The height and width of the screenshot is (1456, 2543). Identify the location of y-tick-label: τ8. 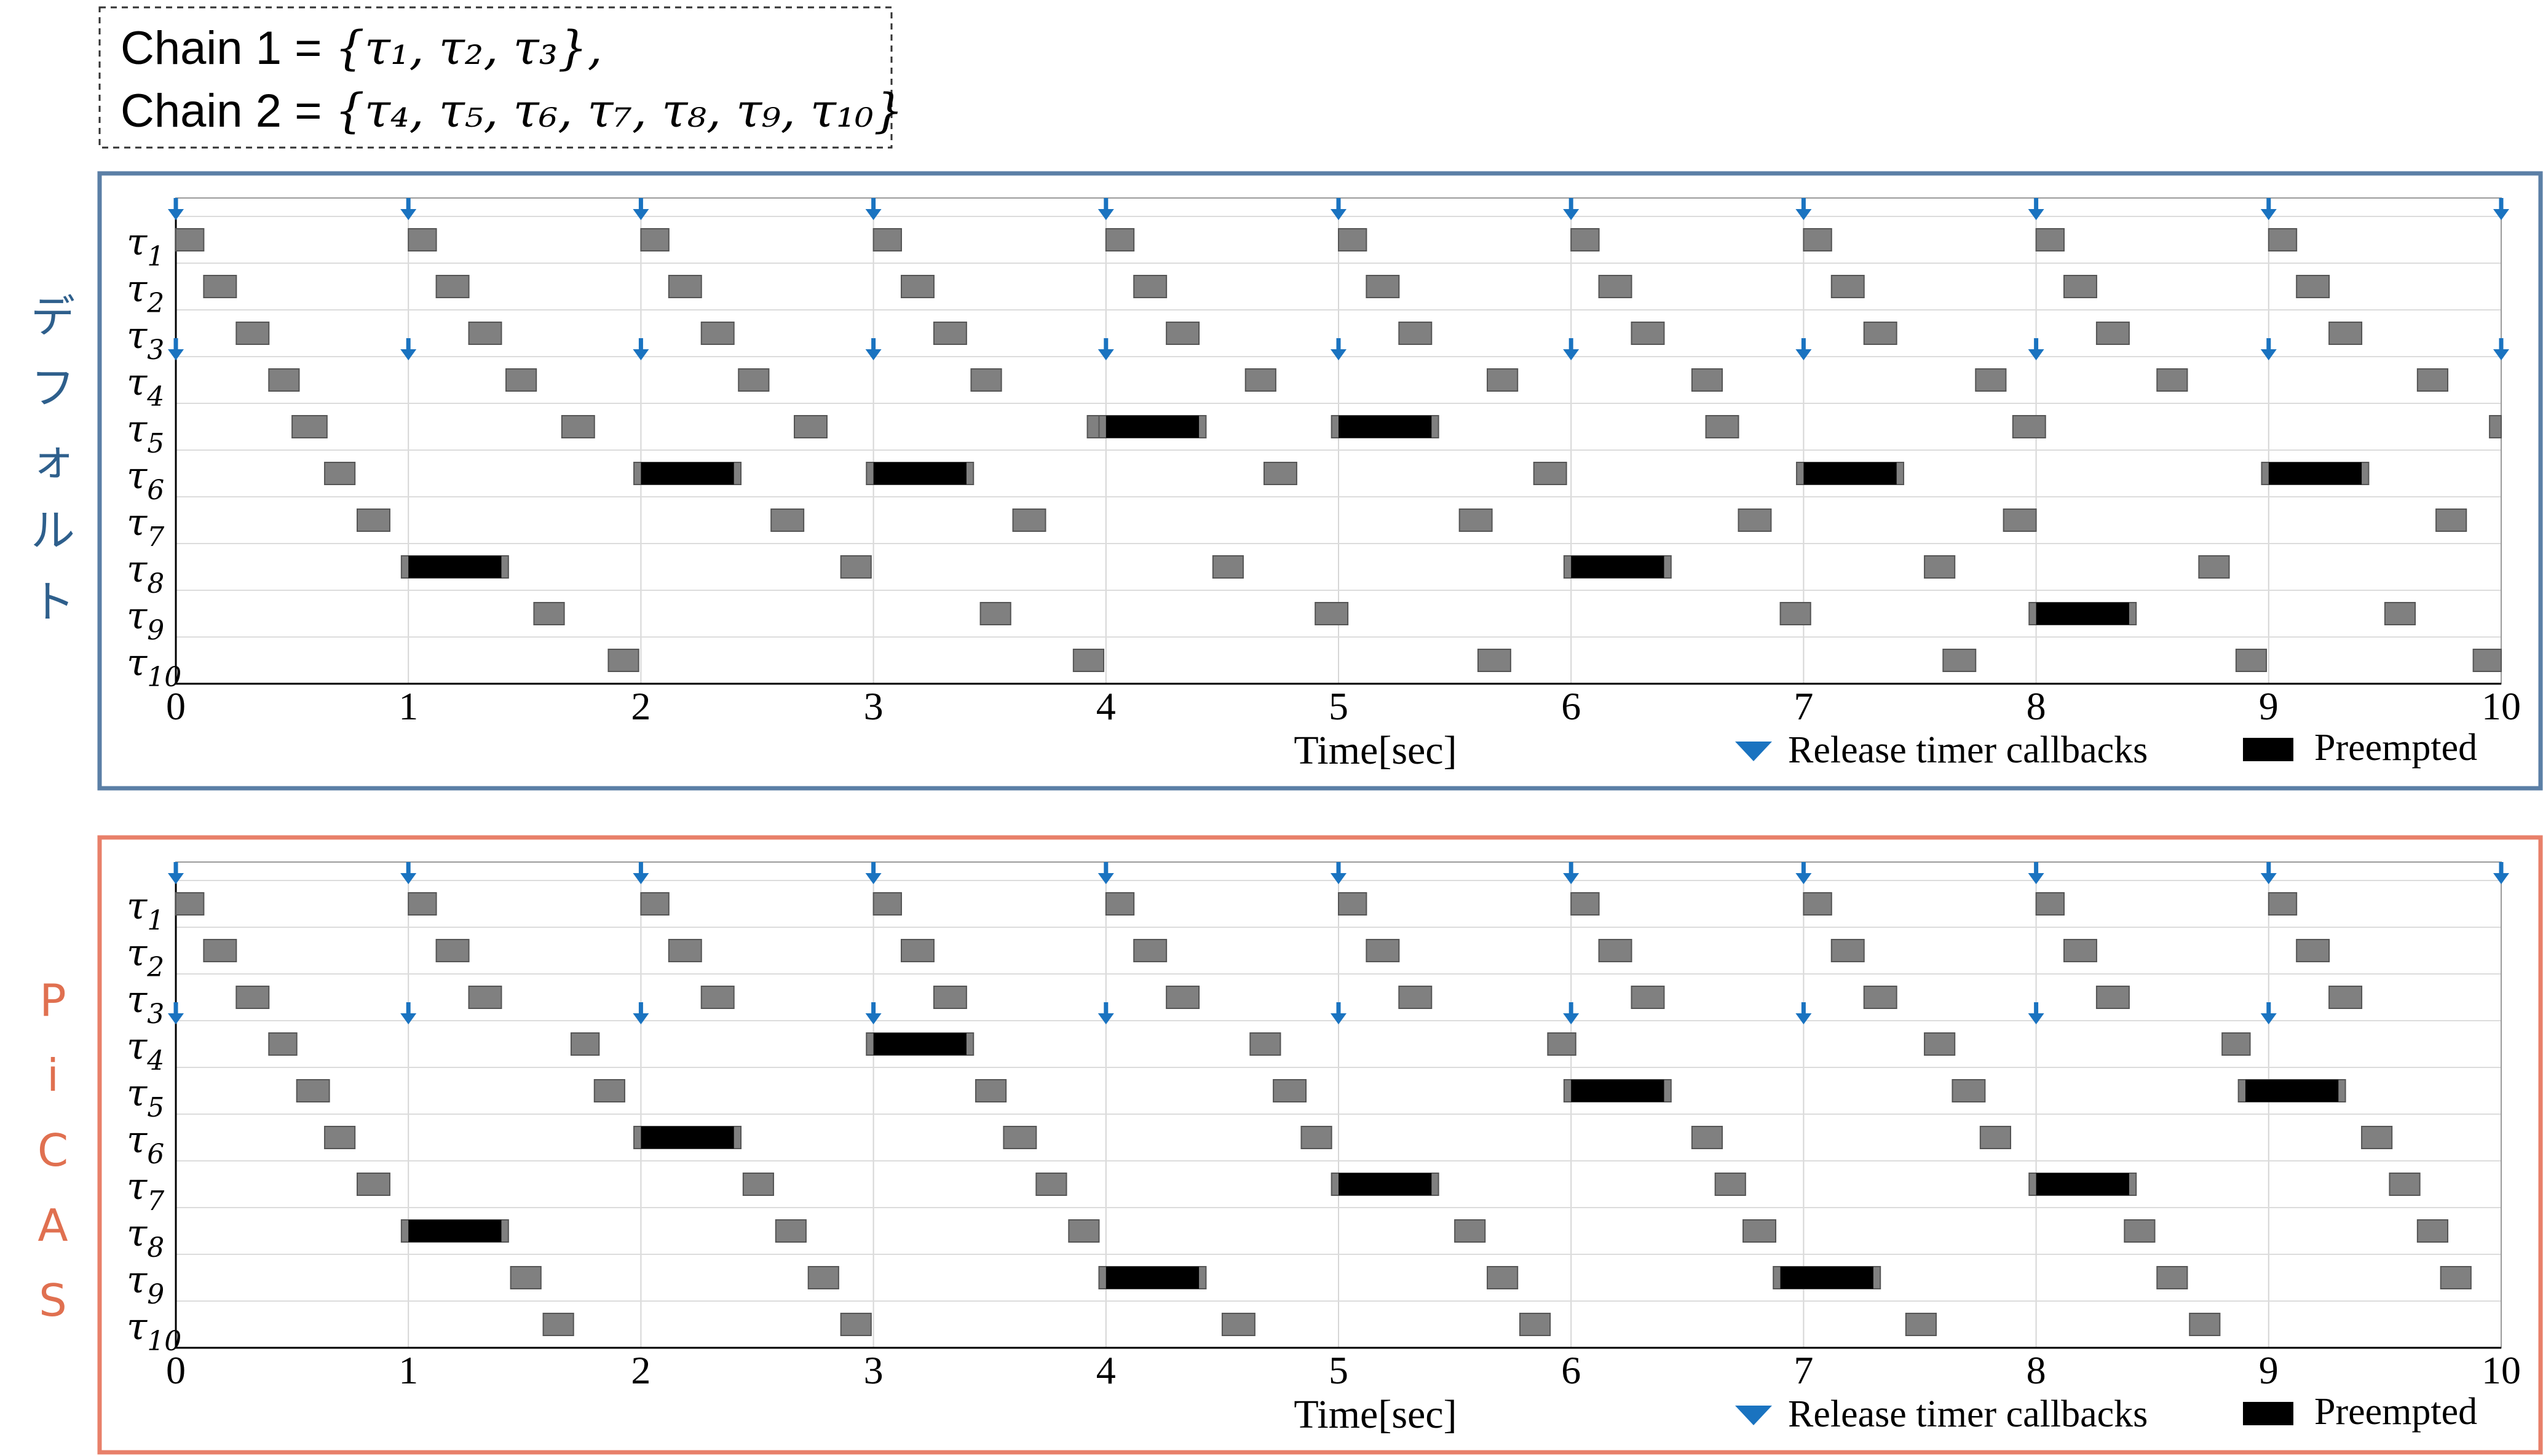
(145, 573).